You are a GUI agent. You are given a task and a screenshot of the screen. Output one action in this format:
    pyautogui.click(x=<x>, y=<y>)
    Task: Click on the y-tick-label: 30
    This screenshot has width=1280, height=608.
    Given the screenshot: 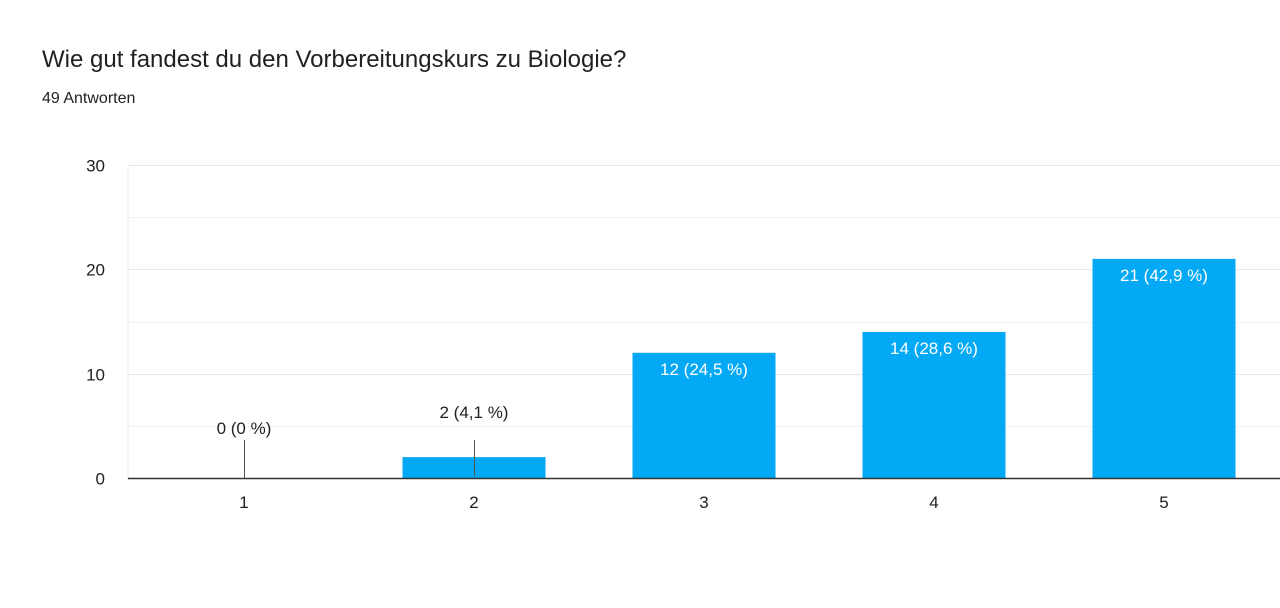 What is the action you would take?
    pyautogui.click(x=95, y=166)
    